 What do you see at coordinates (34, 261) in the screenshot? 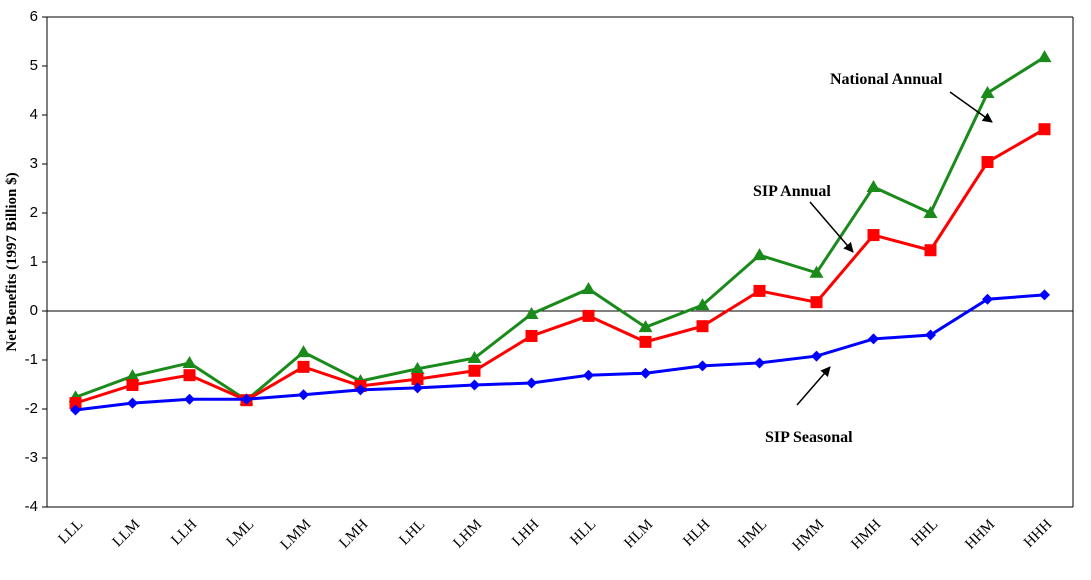
I see `y-tick-label: 1` at bounding box center [34, 261].